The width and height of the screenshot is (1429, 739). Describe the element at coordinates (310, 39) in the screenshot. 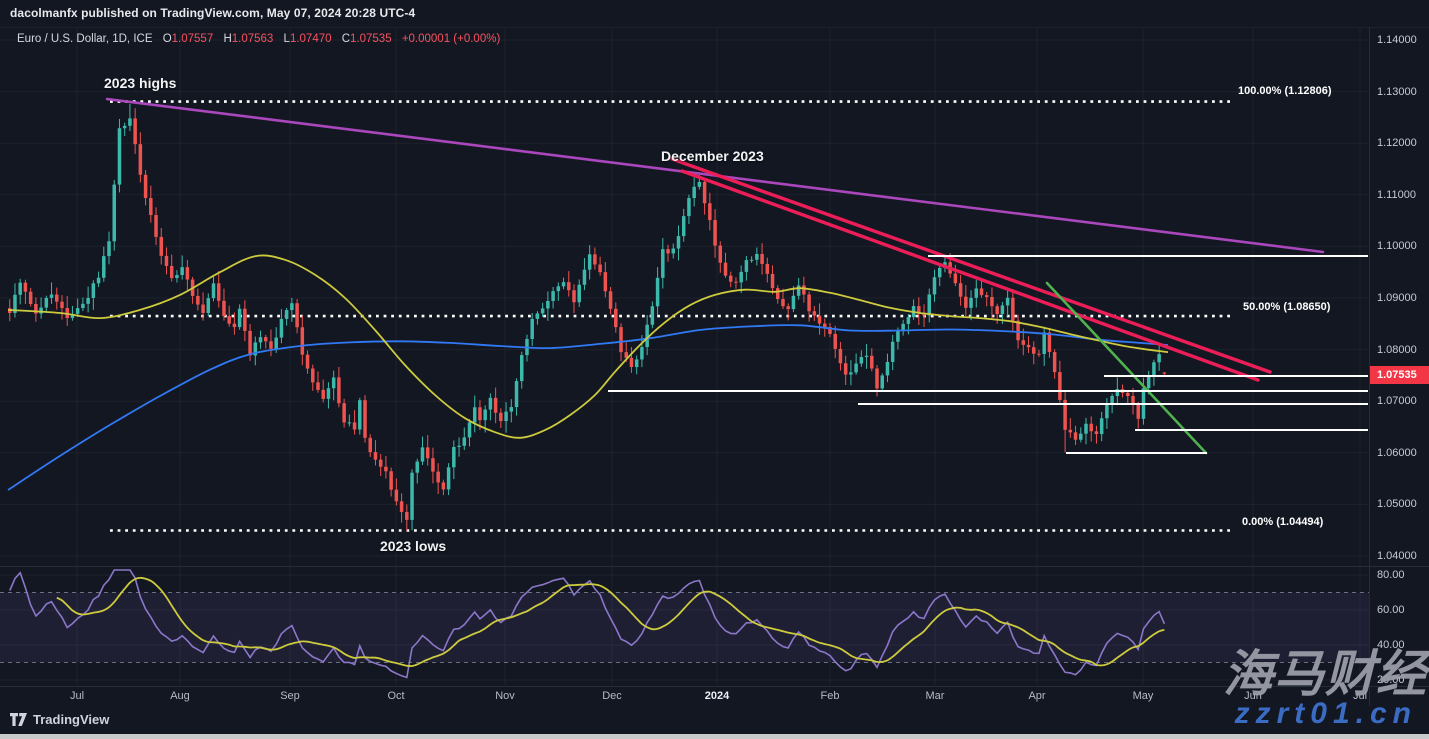

I see `ohlc-low-value: 1.07470` at that location.